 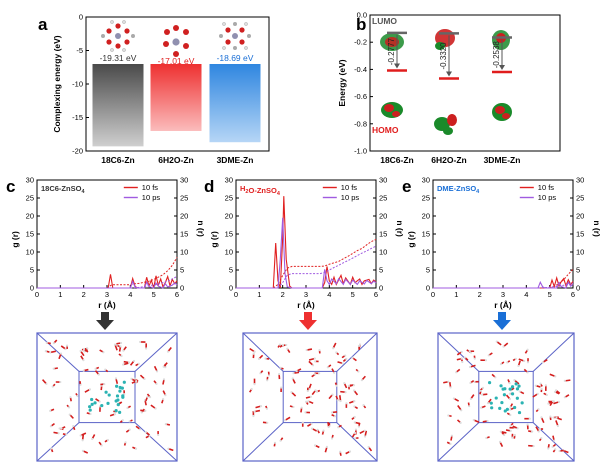 I want to click on rdf-ytick-label-right: 0, so click(x=182, y=288).